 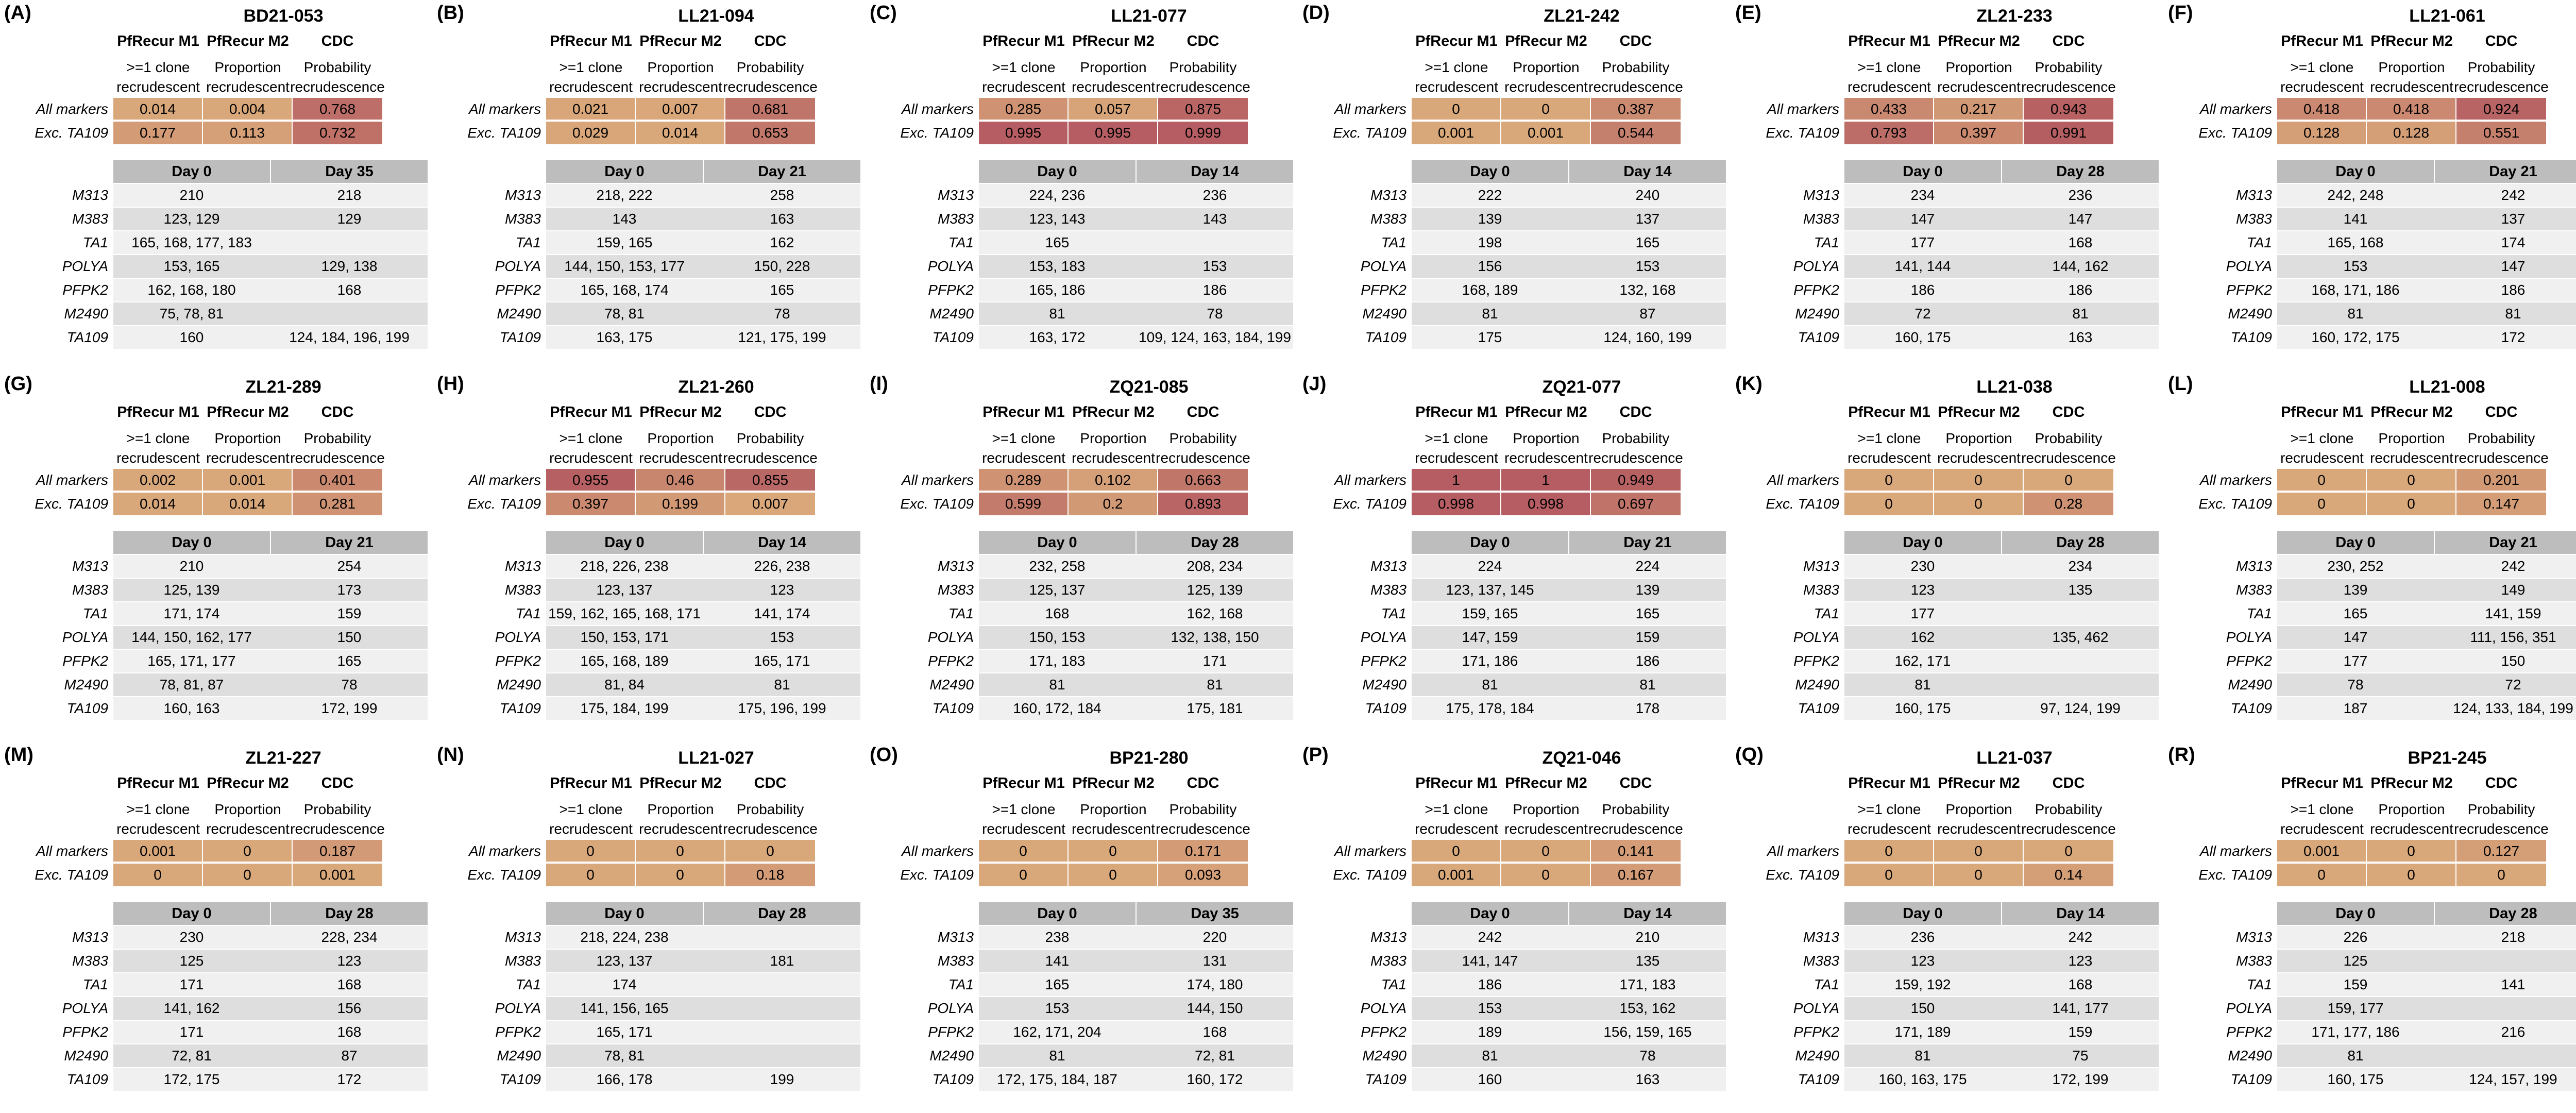 I want to click on genotype-cell: 165, 168, 177, 183, so click(x=191, y=242).